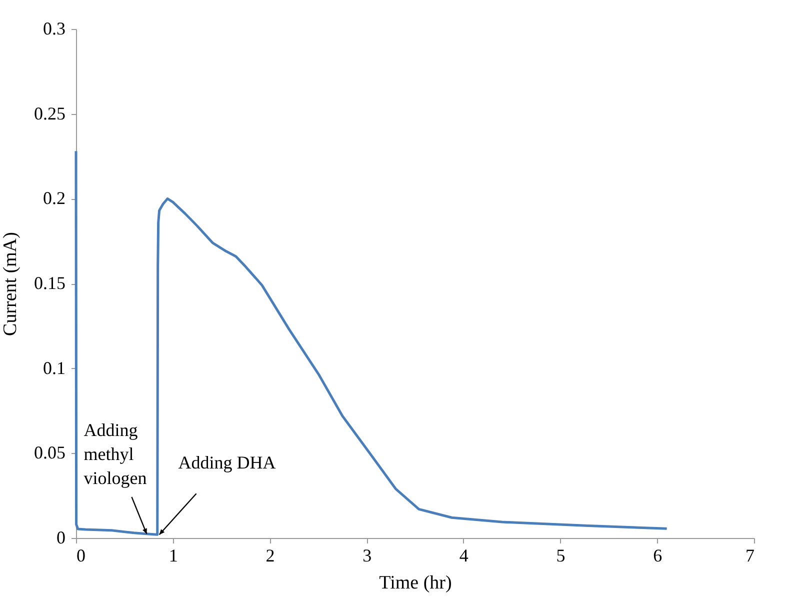 This screenshot has height=609, width=809. I want to click on annotation: Adding methyl viologen, so click(115, 454).